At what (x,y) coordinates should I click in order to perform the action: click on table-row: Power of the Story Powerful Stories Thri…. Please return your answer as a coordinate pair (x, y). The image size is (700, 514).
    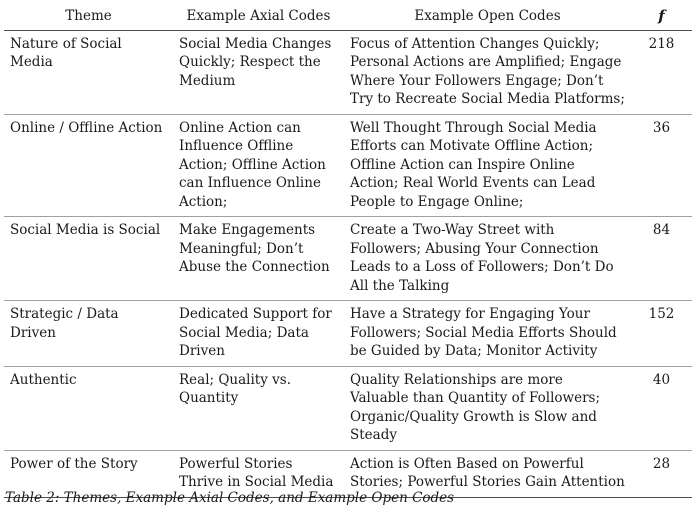
    Looking at the image, I should click on (348, 474).